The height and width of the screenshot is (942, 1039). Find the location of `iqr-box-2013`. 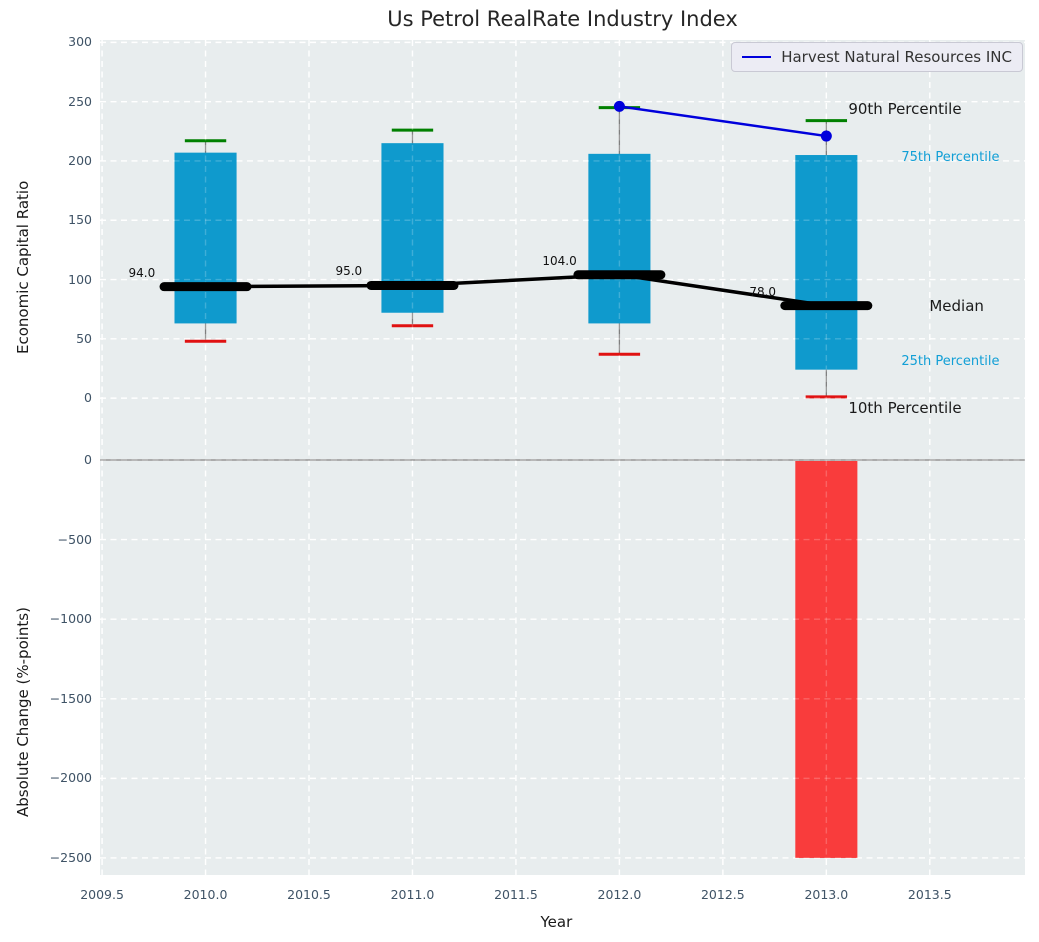

iqr-box-2013 is located at coordinates (826, 262).